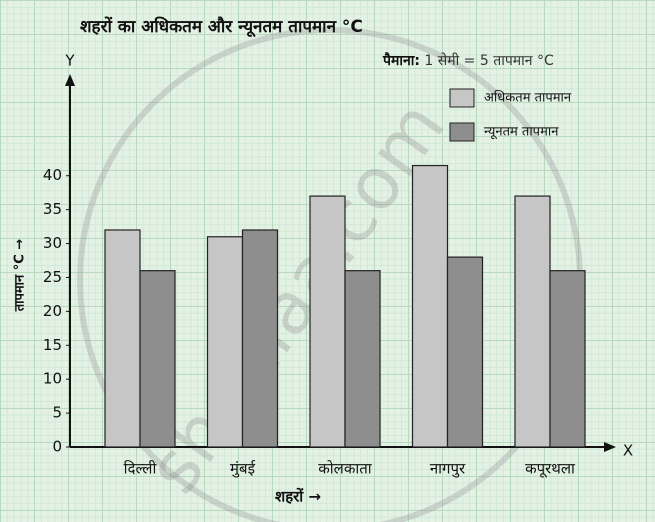 The image size is (655, 522). I want to click on y-tick-label: 30, so click(52, 243).